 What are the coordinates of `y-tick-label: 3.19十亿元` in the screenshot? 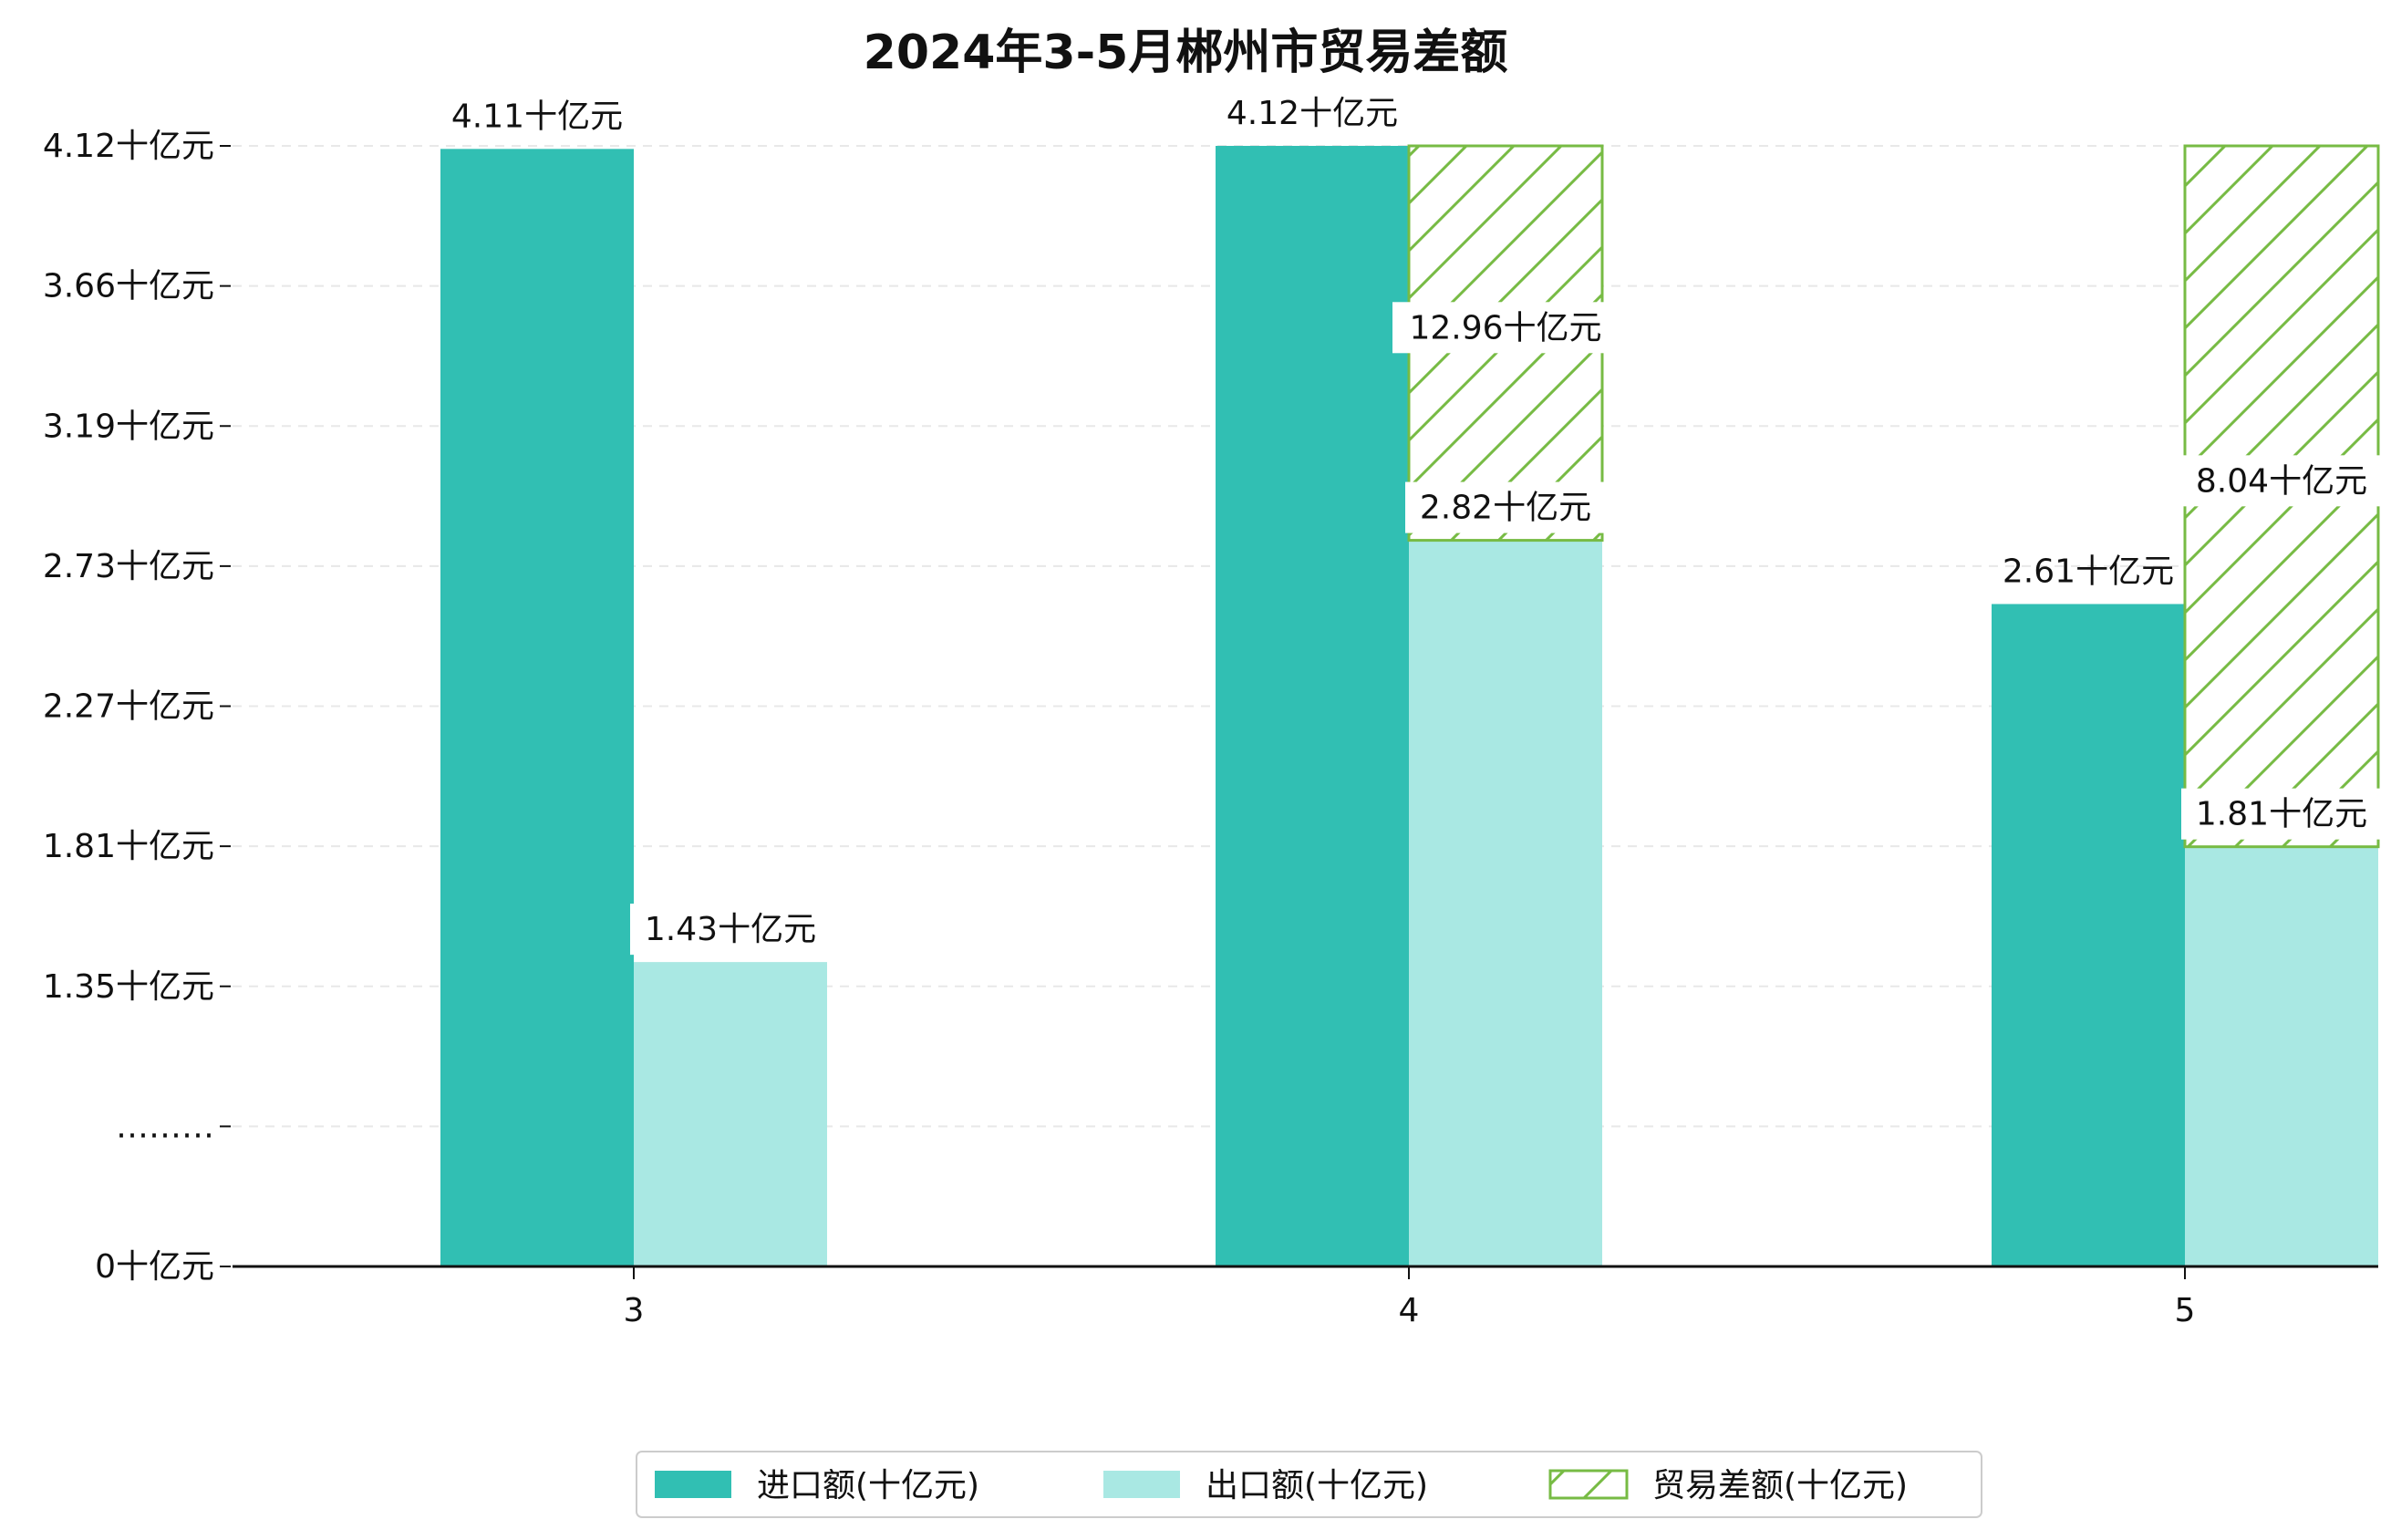 It's located at (129, 426).